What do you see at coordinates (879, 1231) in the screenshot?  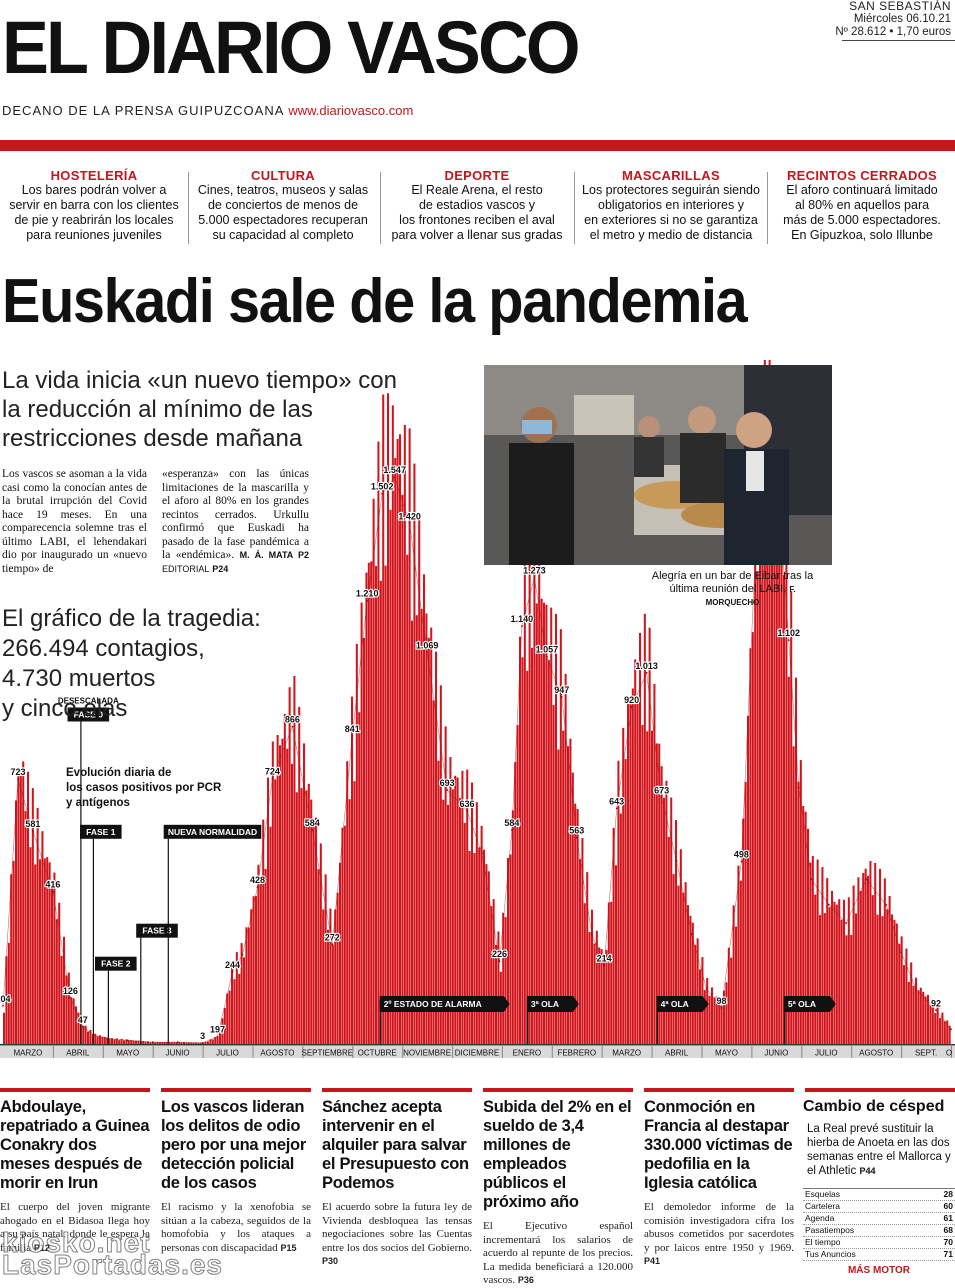 I see `index-row: Pasatiempos 68` at bounding box center [879, 1231].